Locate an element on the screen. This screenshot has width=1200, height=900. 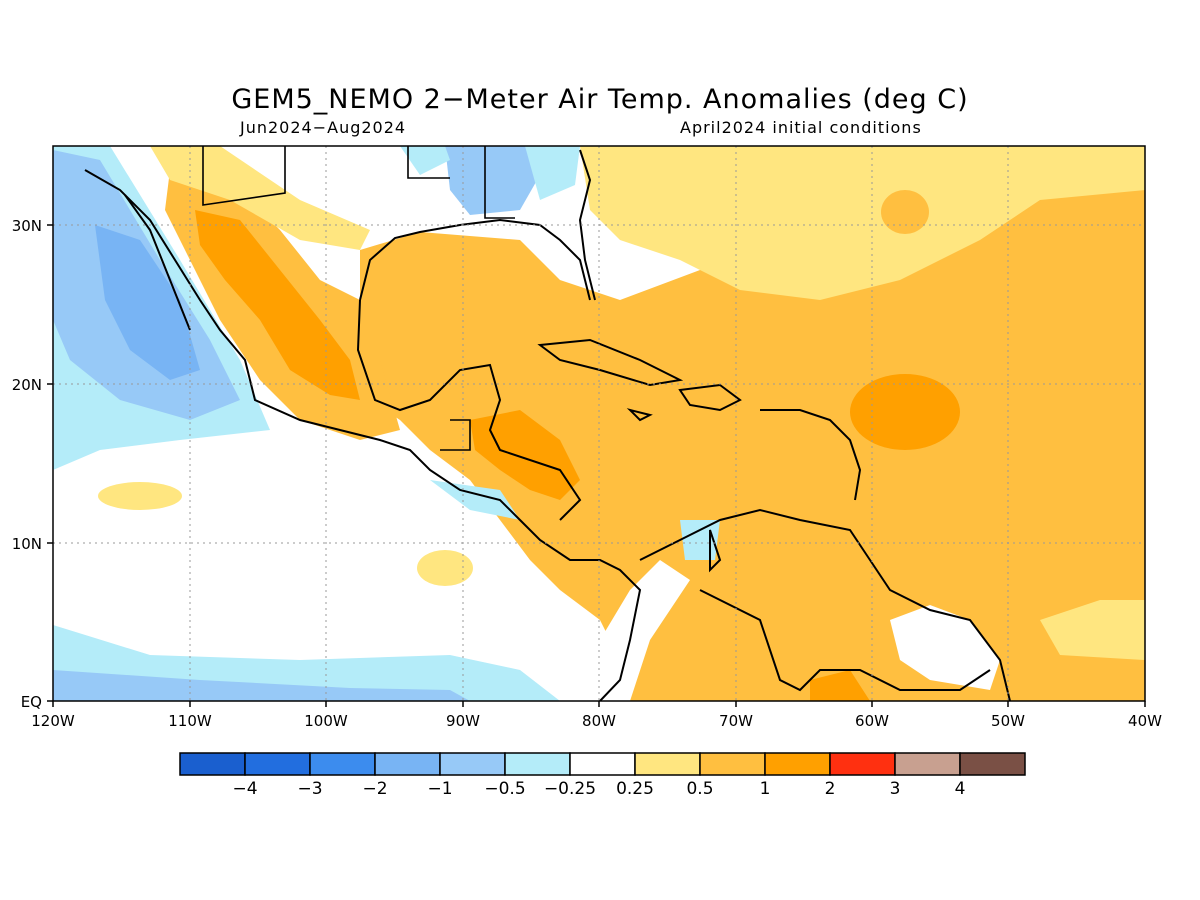
x-tick-label: 110W is located at coordinates (190, 721).